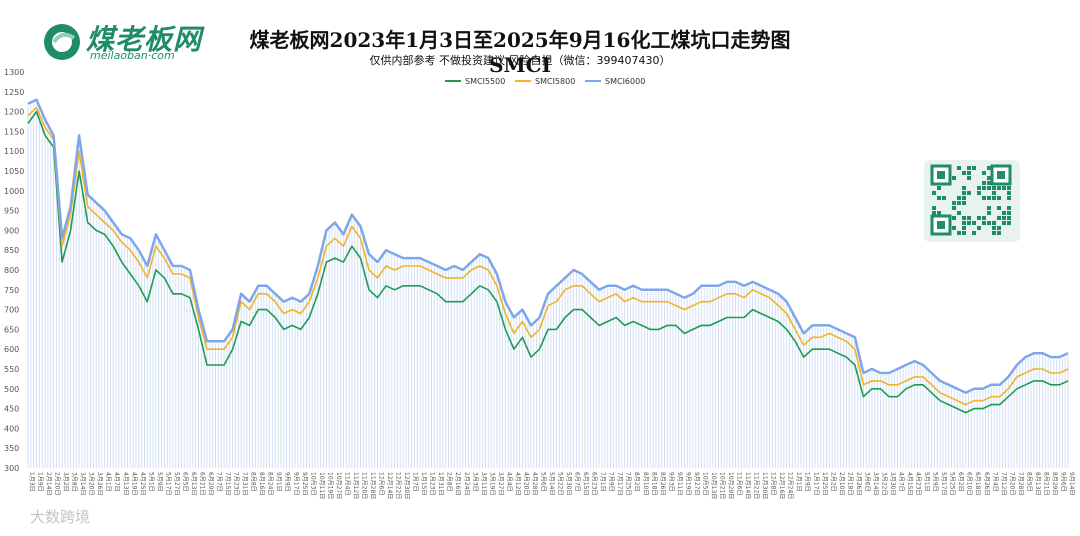  What do you see at coordinates (1054, 483) in the screenshot?
I see `x-tick-label: 8月29日` at bounding box center [1054, 483].